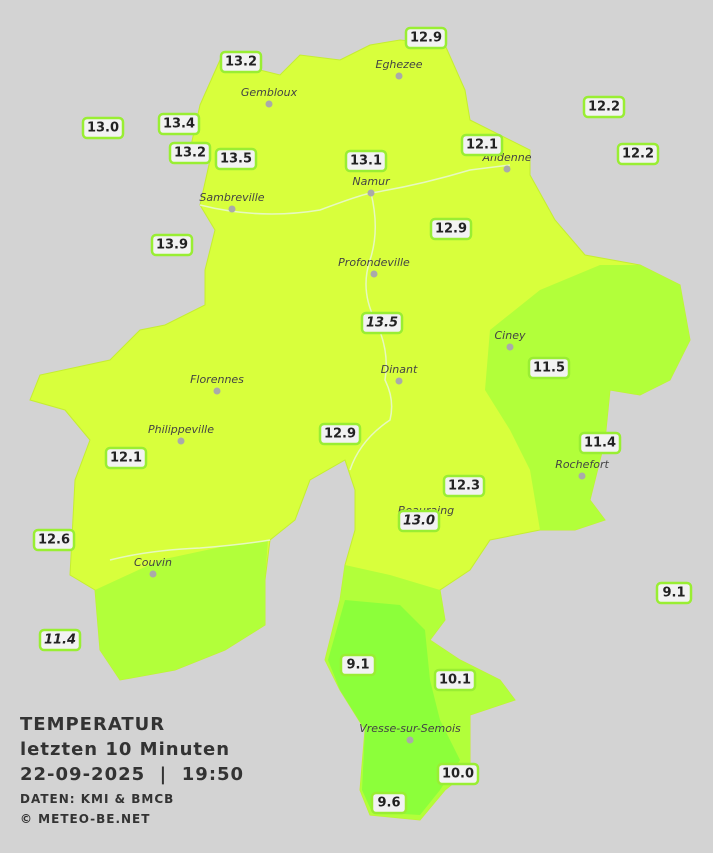 This screenshot has width=713, height=853. What do you see at coordinates (153, 562) in the screenshot?
I see `city-label: Couvin` at bounding box center [153, 562].